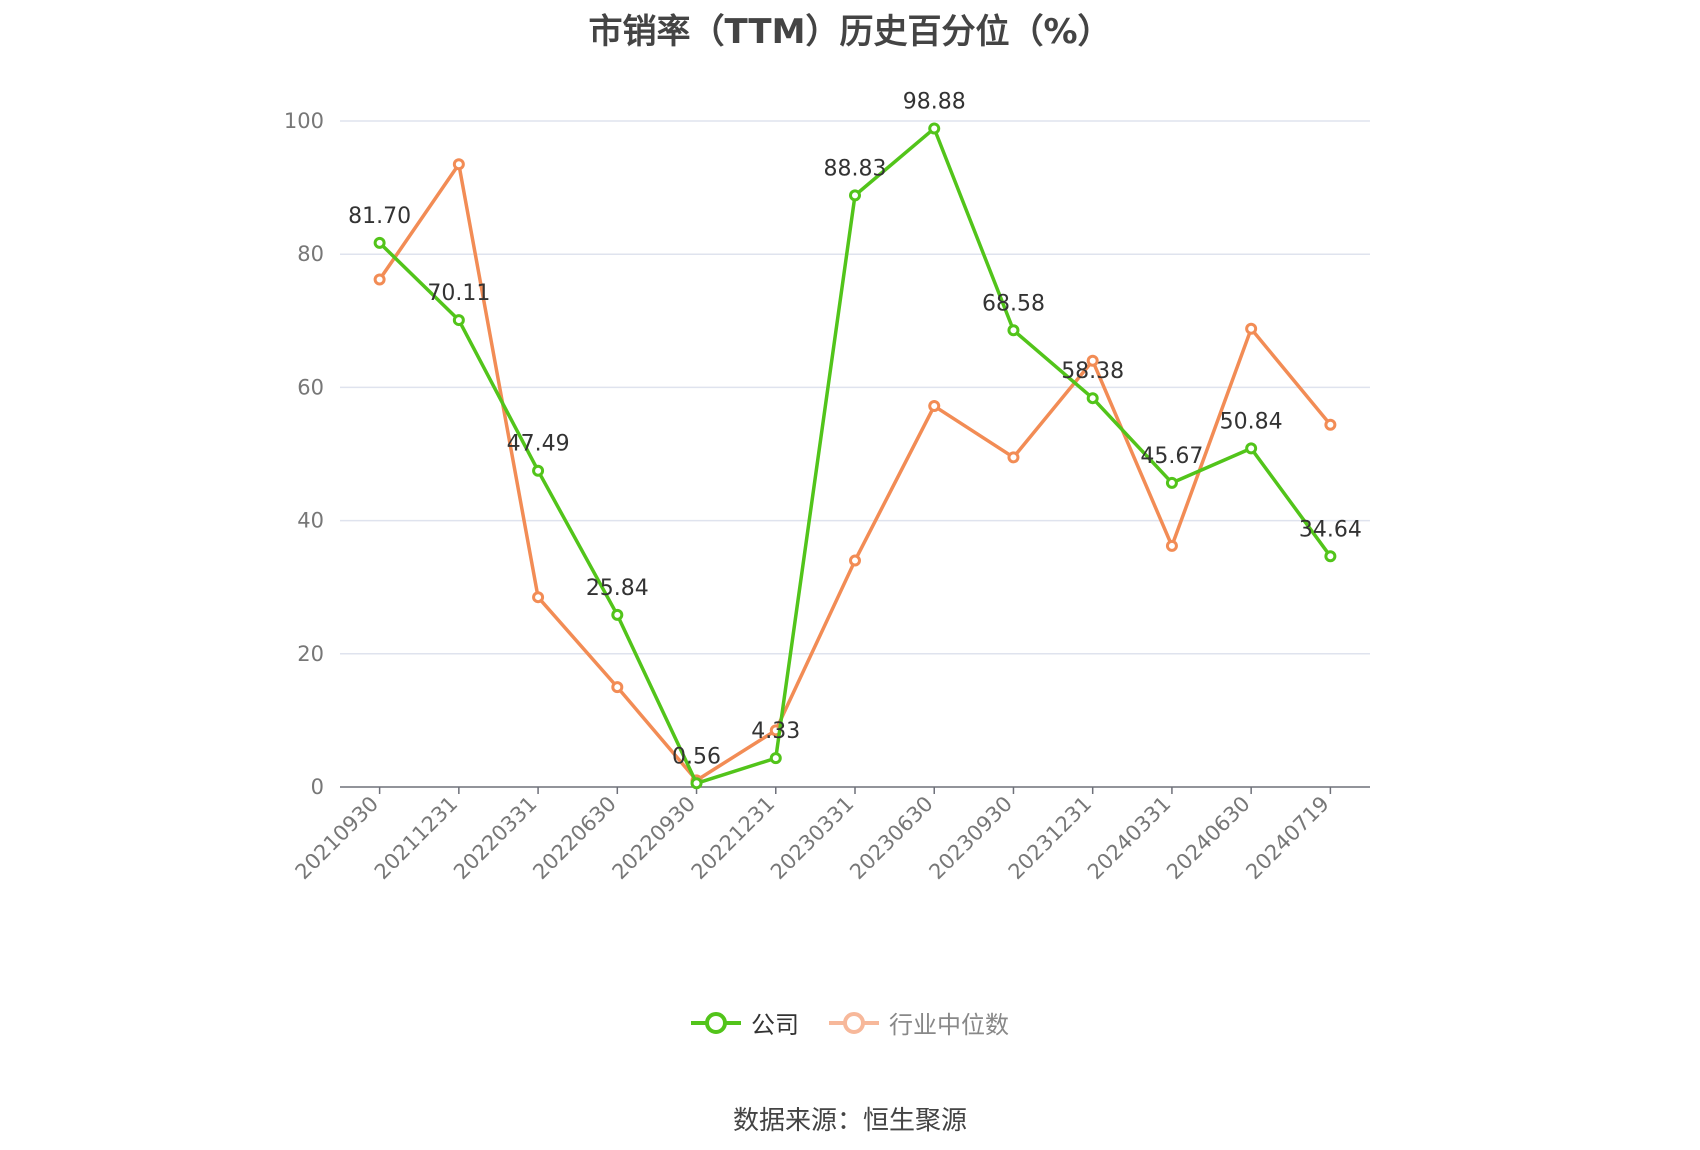  What do you see at coordinates (716, 1022) in the screenshot?
I see `legend-company-icon` at bounding box center [716, 1022].